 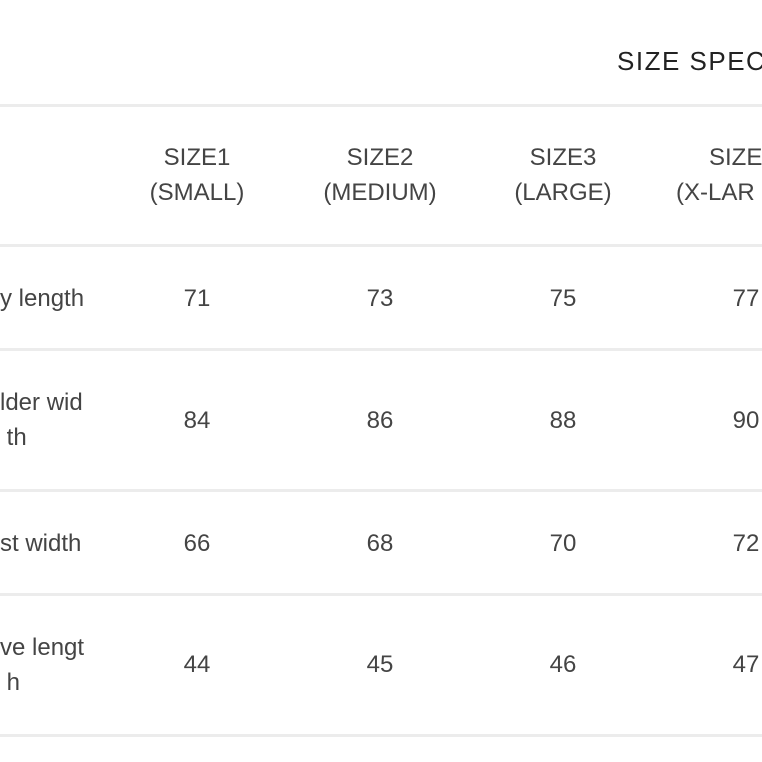 I want to click on column-header-size2: SIZE2 (MEDIUM), so click(x=380, y=175).